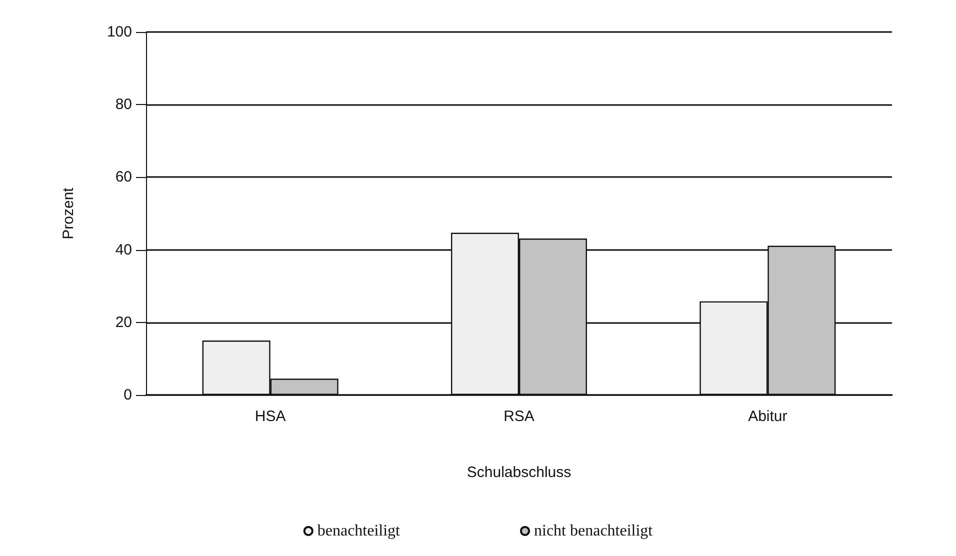  Describe the element at coordinates (359, 531) in the screenshot. I see `legend-label: benachteiligt` at that location.